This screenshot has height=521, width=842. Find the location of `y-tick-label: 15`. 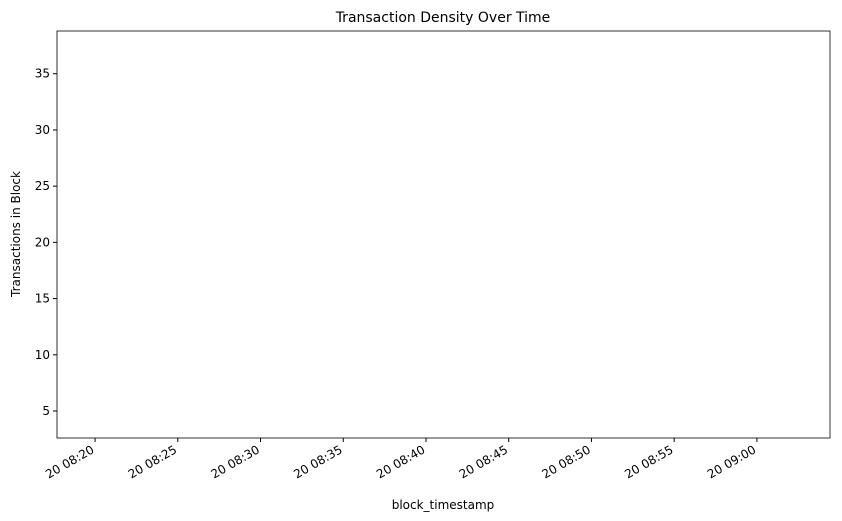

y-tick-label: 15 is located at coordinates (42, 299).